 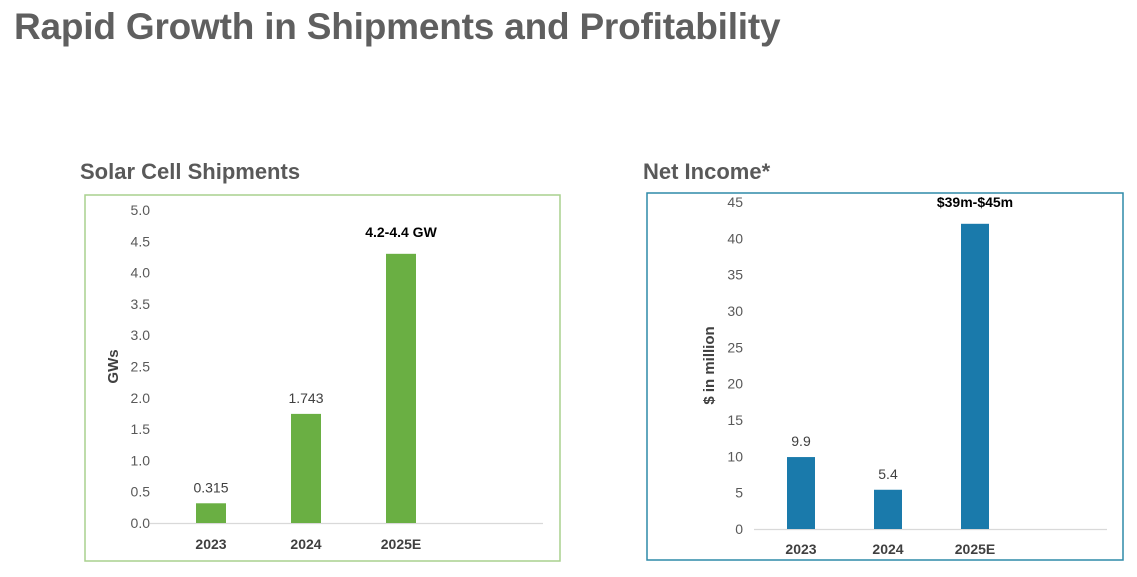 I want to click on shipments-y-tick-label: 0.5, so click(x=141, y=492).